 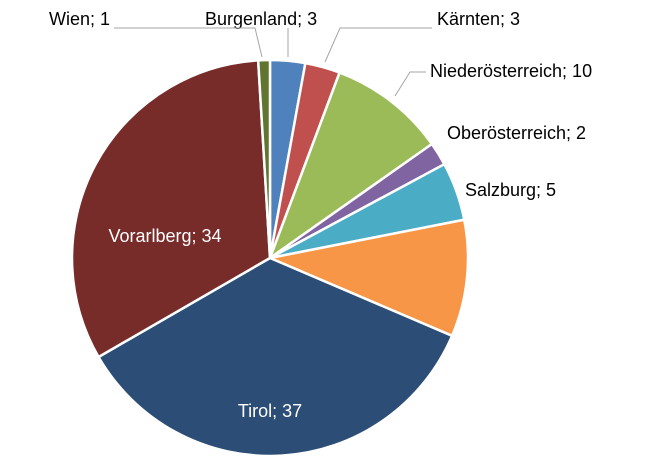 What do you see at coordinates (516, 133) in the screenshot?
I see `data-label: Oberösterreich; 2` at bounding box center [516, 133].